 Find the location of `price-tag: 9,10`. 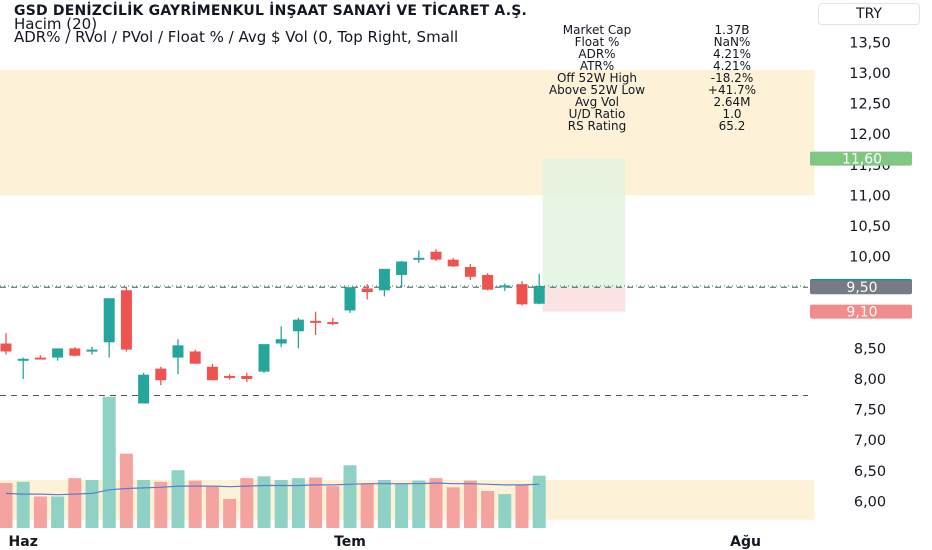

price-tag: 9,10 is located at coordinates (861, 312).